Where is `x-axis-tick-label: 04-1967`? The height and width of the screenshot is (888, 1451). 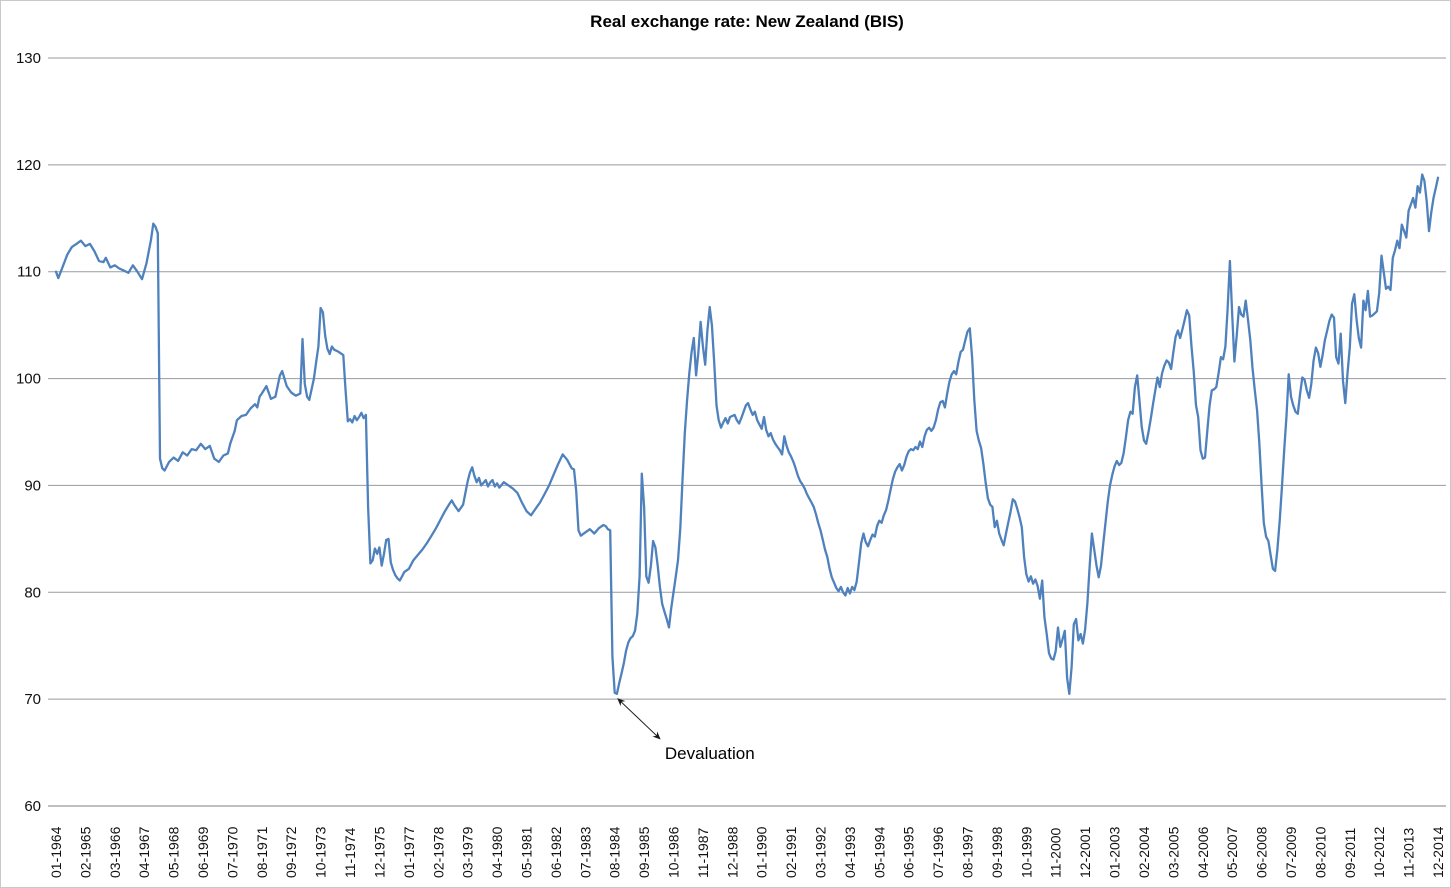 x-axis-tick-label: 04-1967 is located at coordinates (144, 852).